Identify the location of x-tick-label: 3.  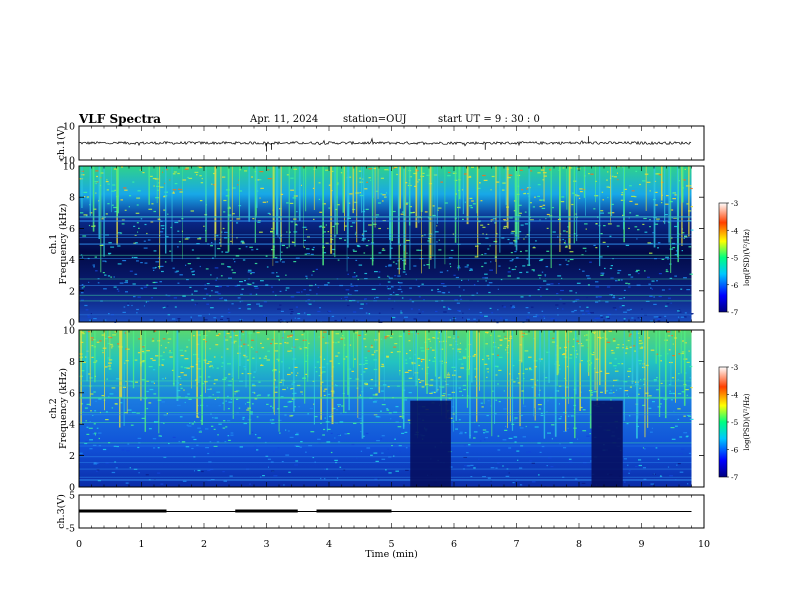
(266, 544).